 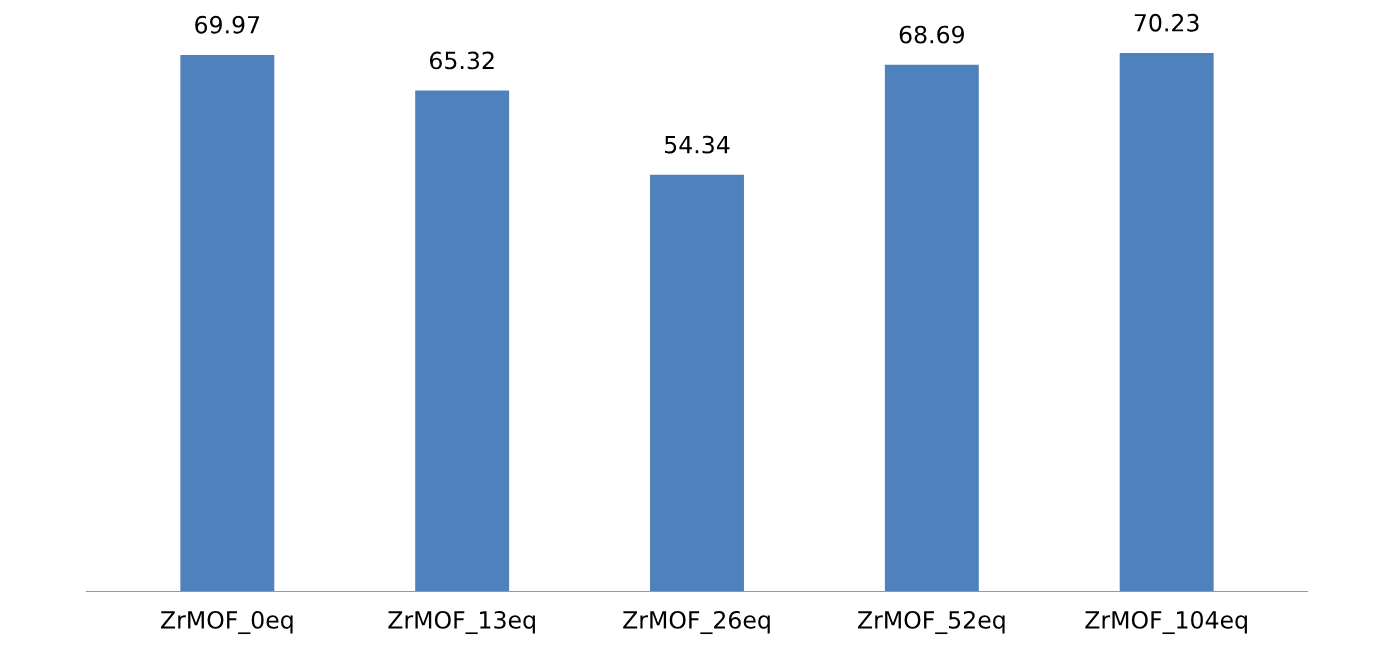 I want to click on x-tick-label: ZrMOF_52eq, so click(x=931, y=622).